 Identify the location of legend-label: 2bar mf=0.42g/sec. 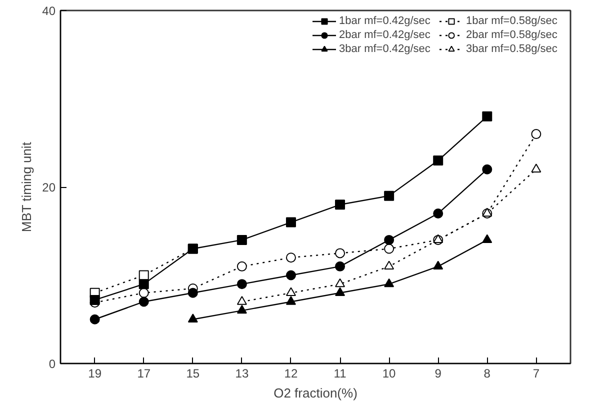
(385, 35).